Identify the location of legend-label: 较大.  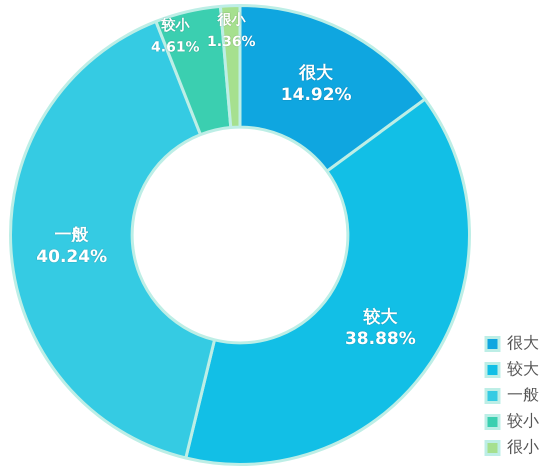
(523, 368).